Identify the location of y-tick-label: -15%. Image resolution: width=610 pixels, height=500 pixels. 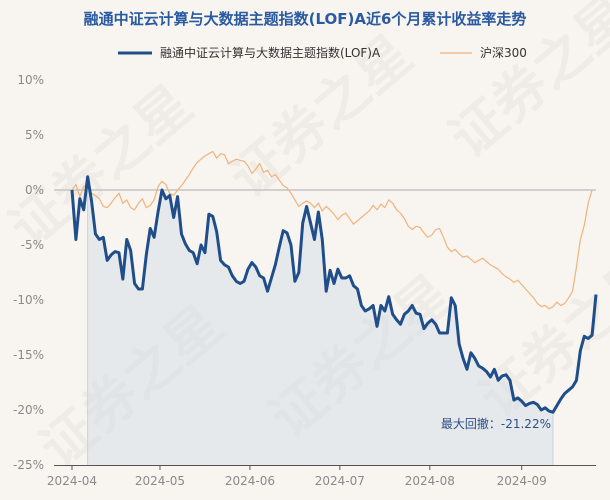
(28, 355).